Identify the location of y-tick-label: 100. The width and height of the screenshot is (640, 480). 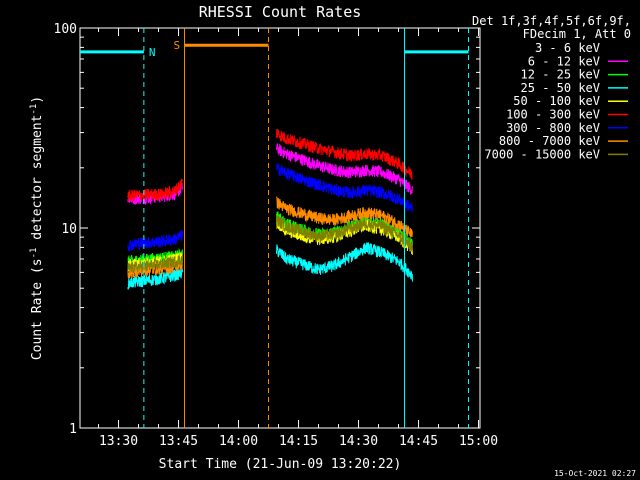
(65, 29).